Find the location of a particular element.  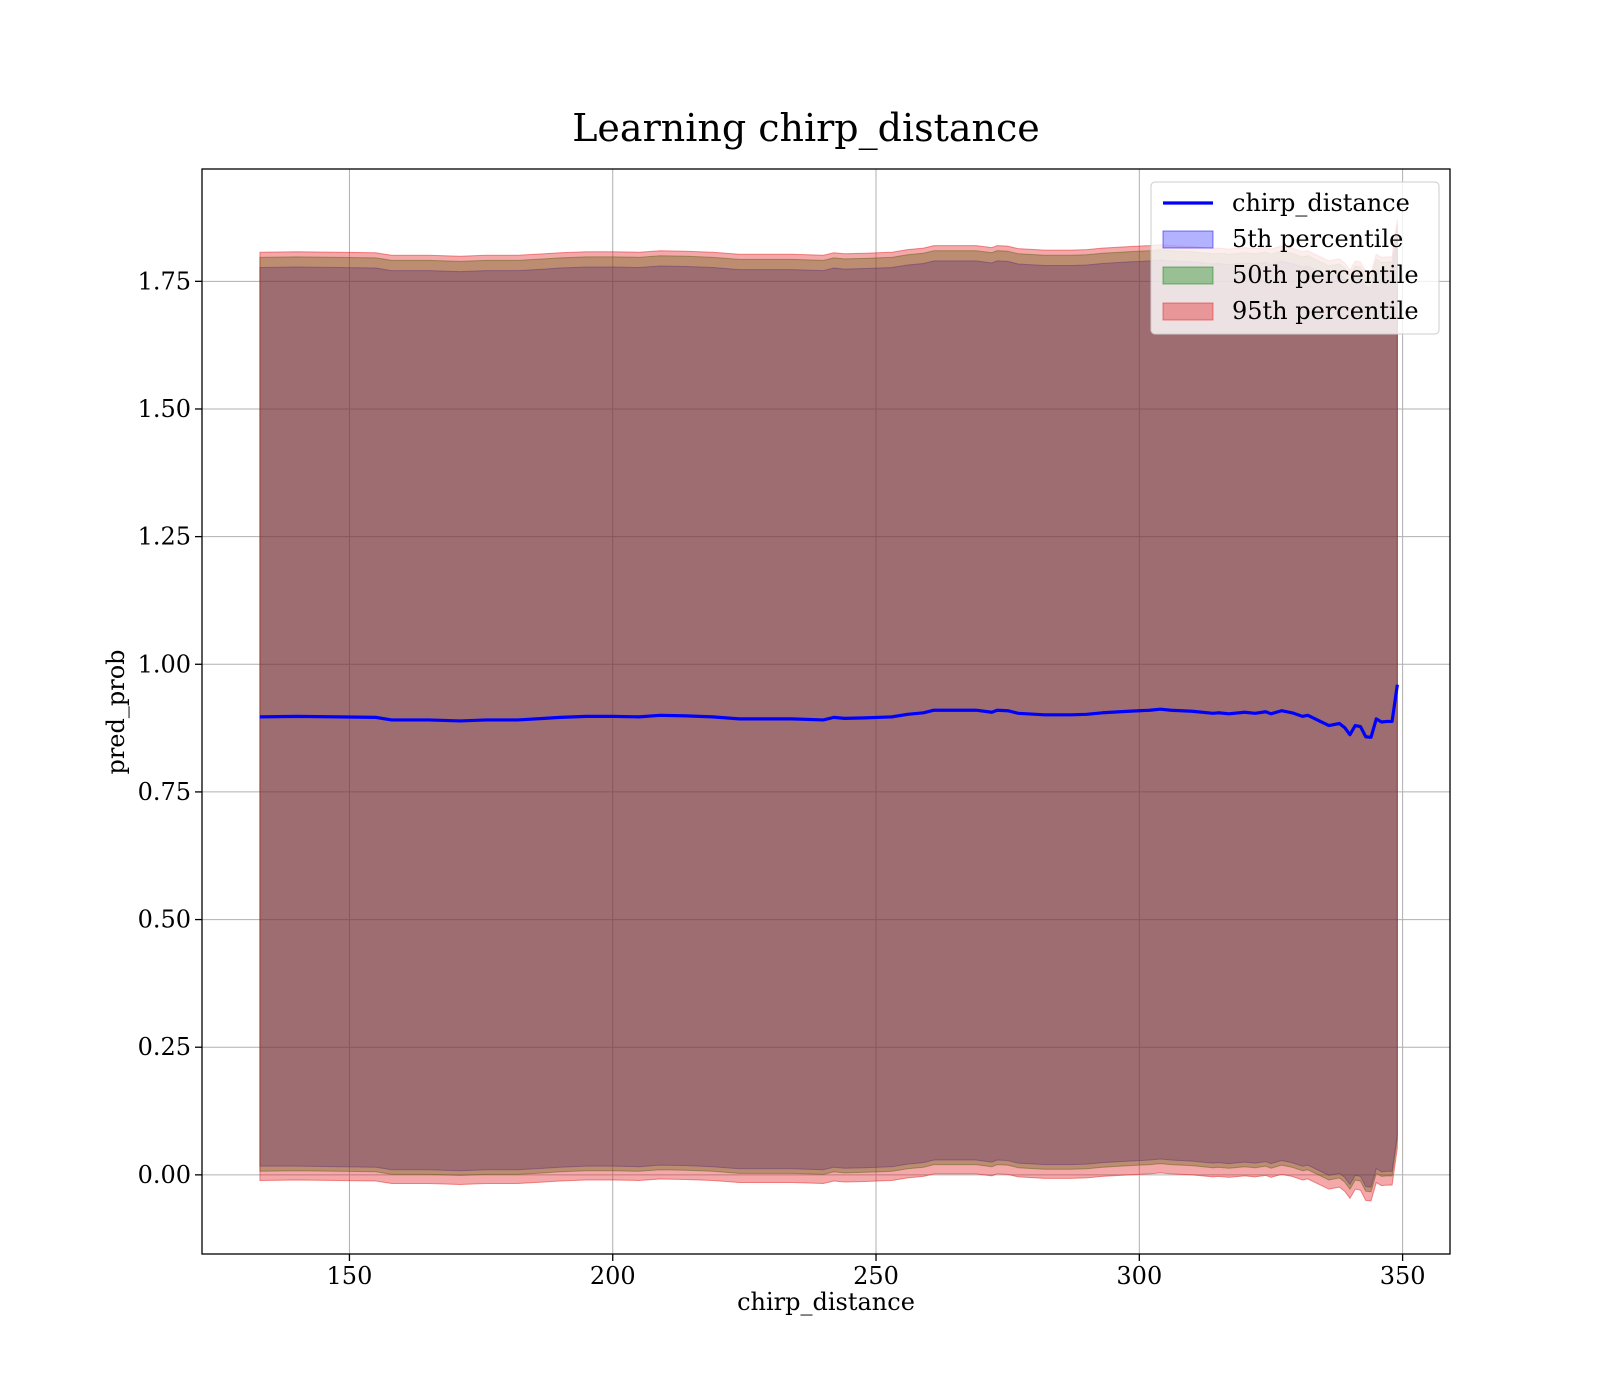

series-line-chirp-distance is located at coordinates (829, 711).